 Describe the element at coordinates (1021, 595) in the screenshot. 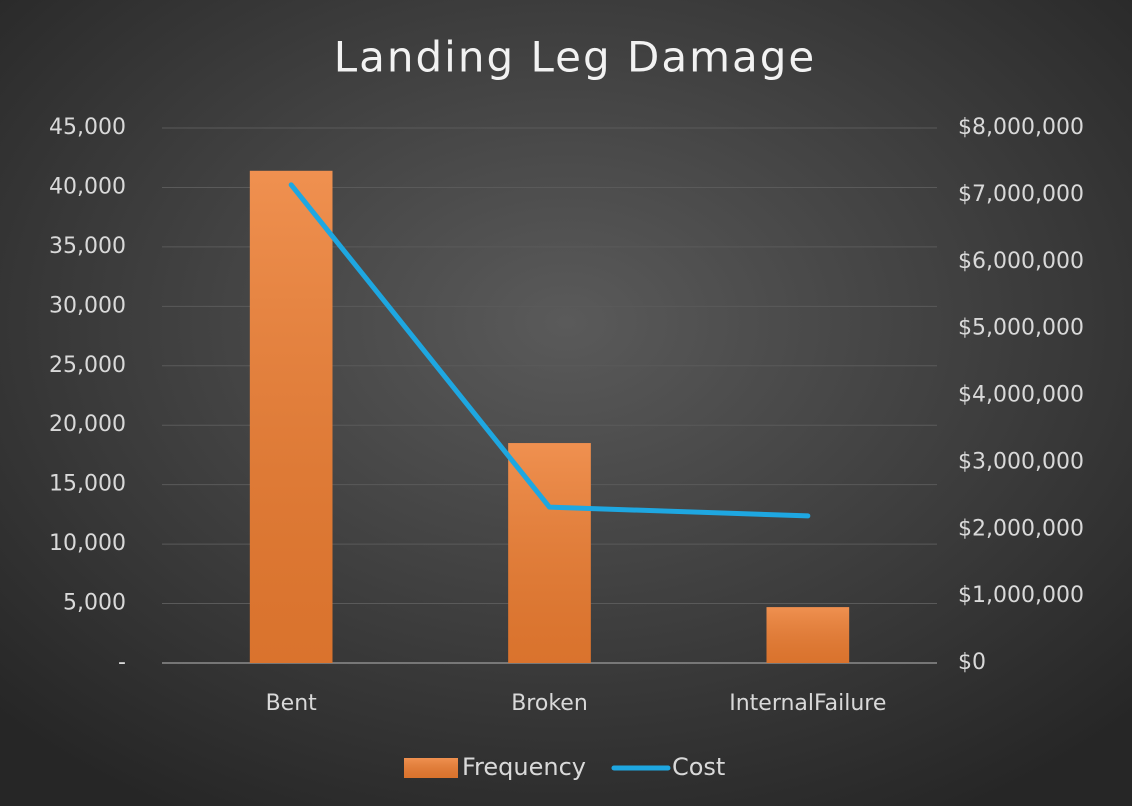

I see `y2-tick-label: $1,000,000` at that location.